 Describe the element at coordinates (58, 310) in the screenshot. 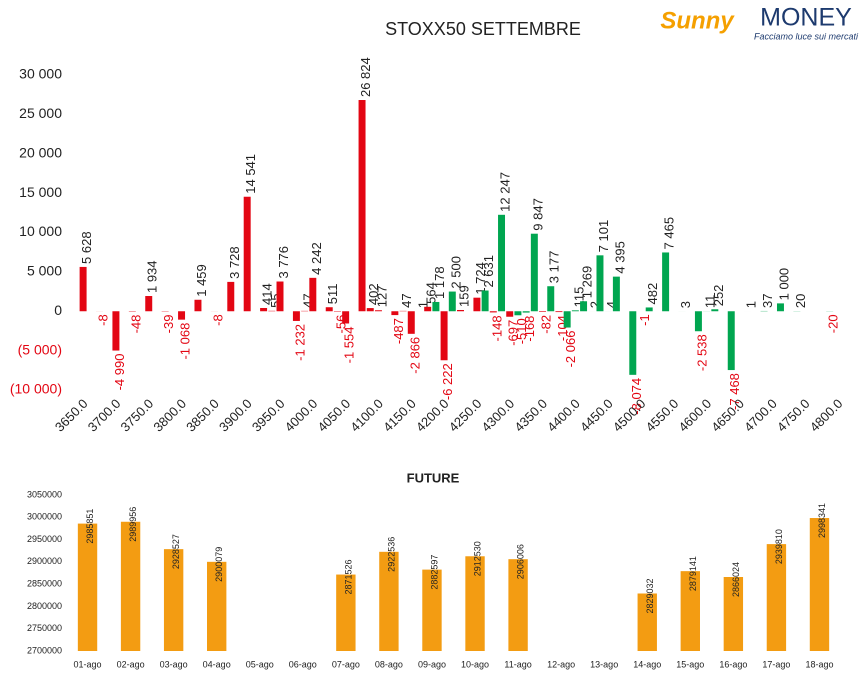

I see `y-tick-label: 0` at that location.